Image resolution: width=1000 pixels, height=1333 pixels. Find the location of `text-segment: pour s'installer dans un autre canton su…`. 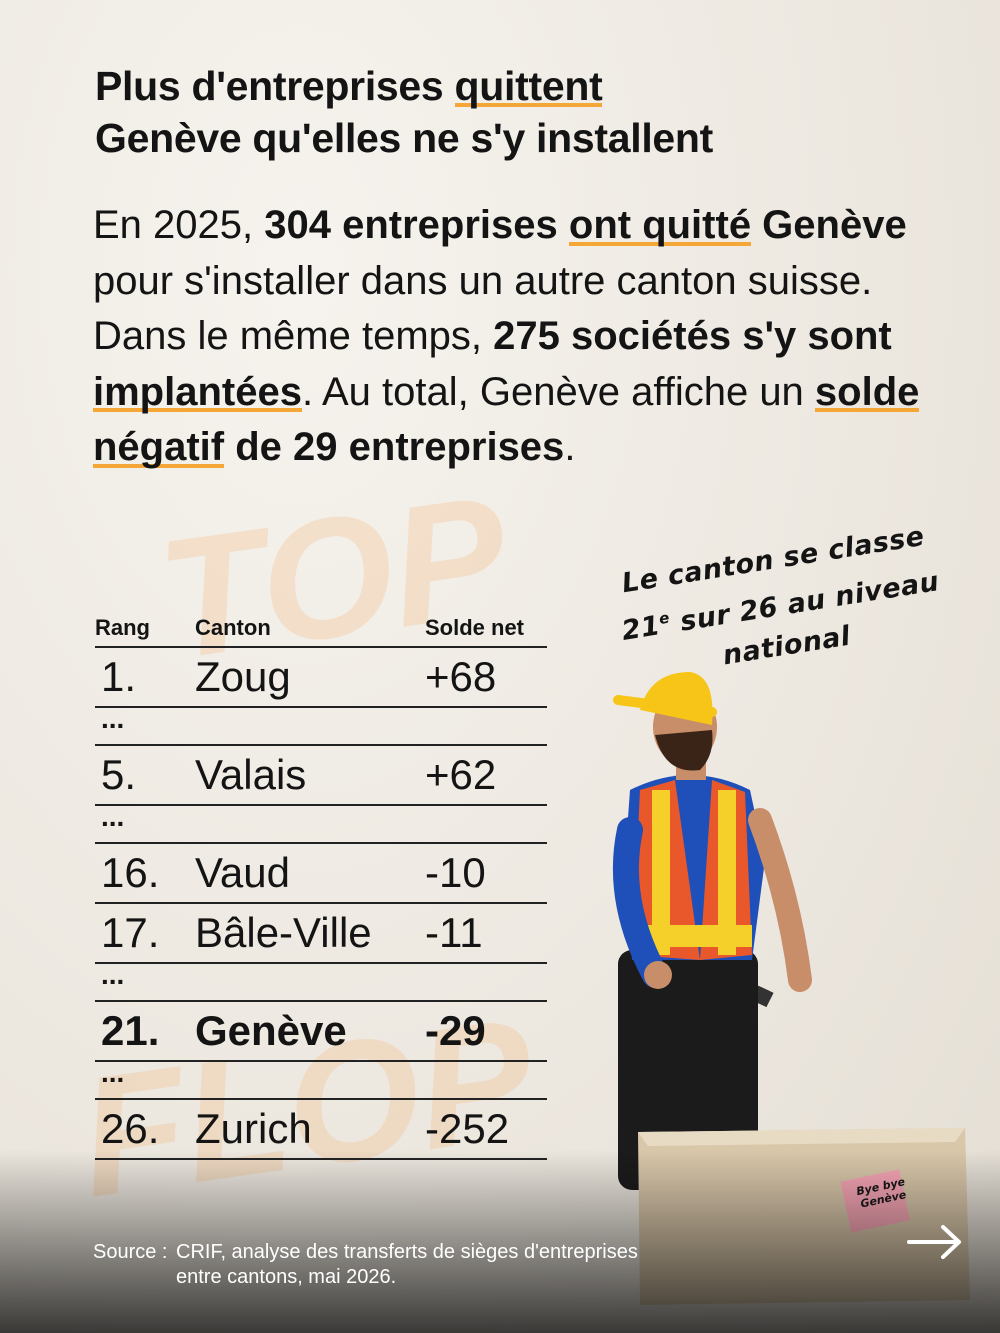

text-segment: pour s'installer dans un autre canton su… is located at coordinates (483, 308).